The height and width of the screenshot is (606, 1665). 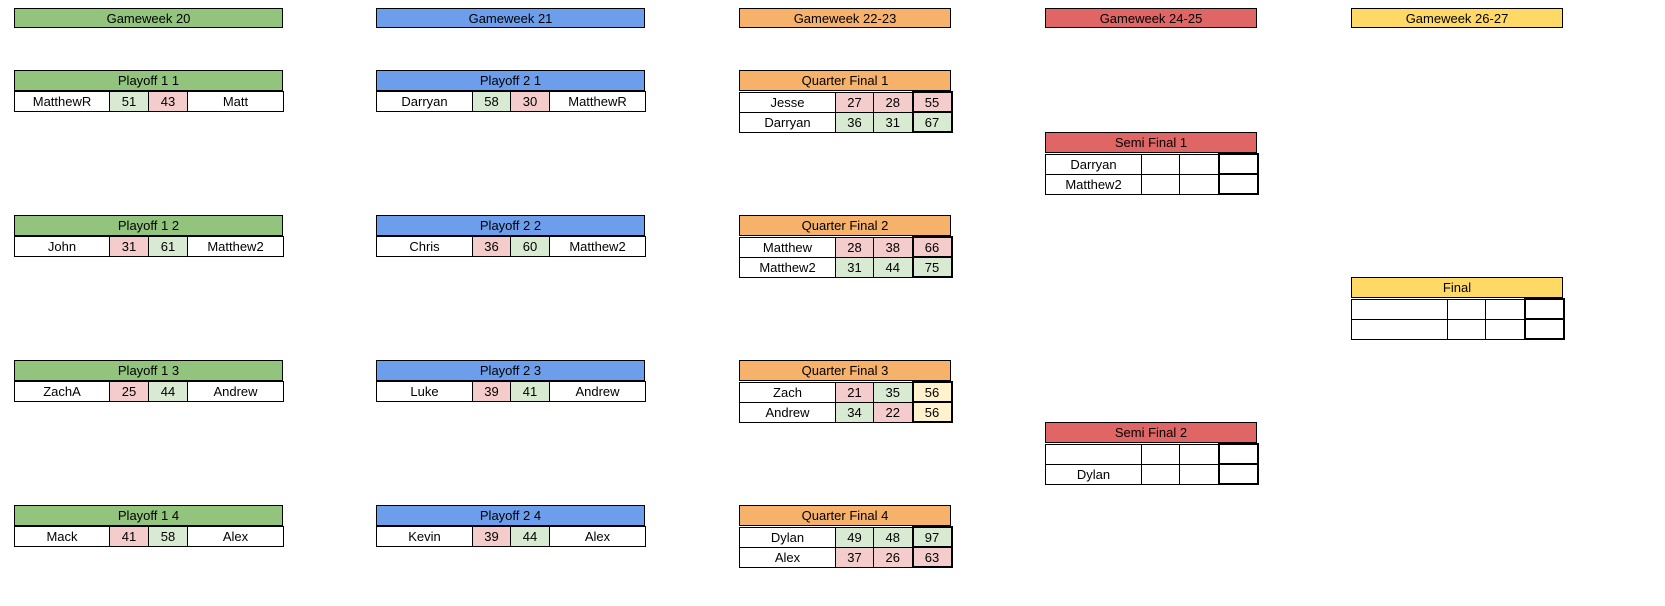 I want to click on away-player-cell: Matt, so click(x=235, y=101).